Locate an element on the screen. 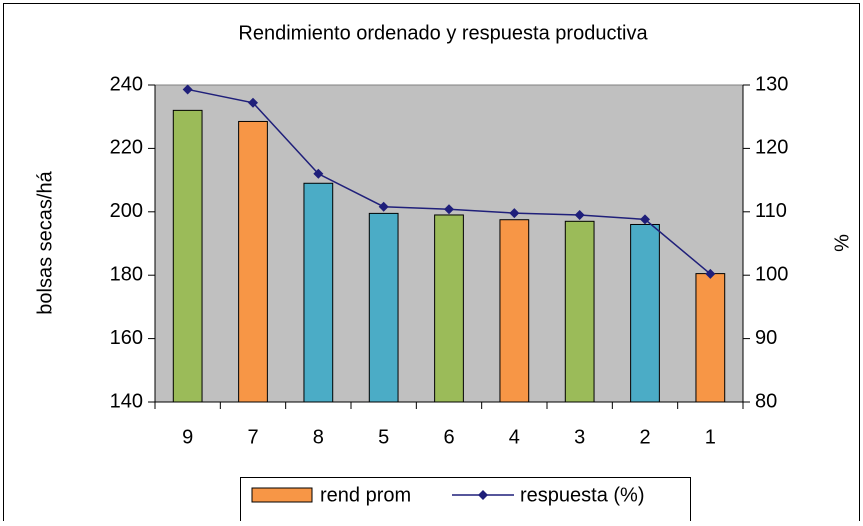  y2-axis-label: % is located at coordinates (842, 243).